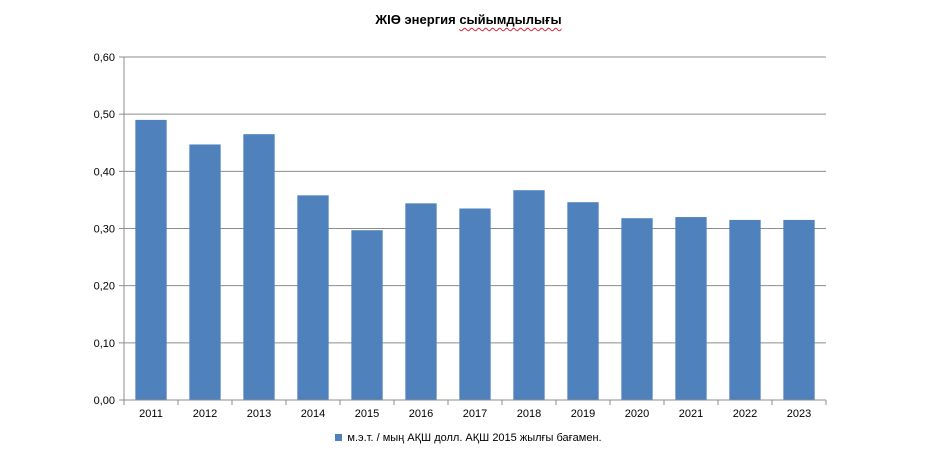  What do you see at coordinates (691, 414) in the screenshot?
I see `x-tick-label: 2021` at bounding box center [691, 414].